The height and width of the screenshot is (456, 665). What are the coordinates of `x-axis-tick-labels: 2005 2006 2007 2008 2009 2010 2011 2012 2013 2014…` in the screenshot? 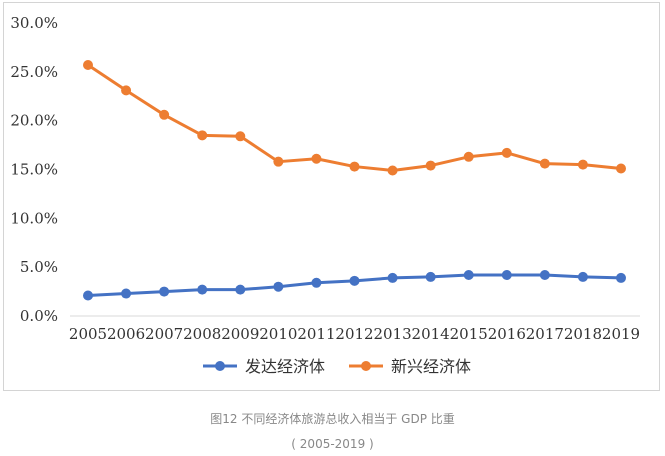 It's located at (354, 334).